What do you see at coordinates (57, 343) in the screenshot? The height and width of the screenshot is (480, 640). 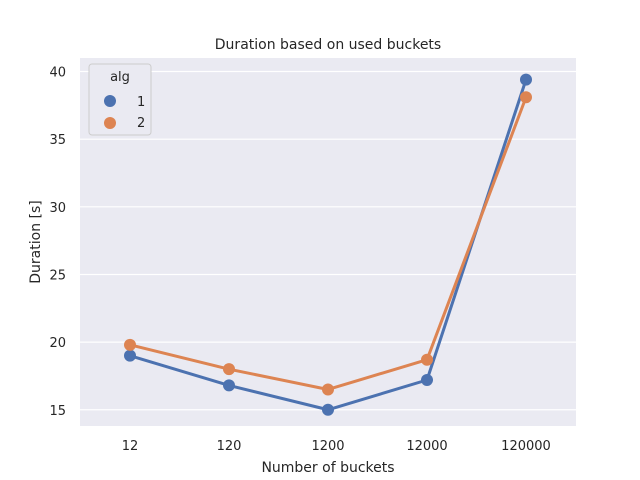 I see `y-tick-label: 20` at bounding box center [57, 343].